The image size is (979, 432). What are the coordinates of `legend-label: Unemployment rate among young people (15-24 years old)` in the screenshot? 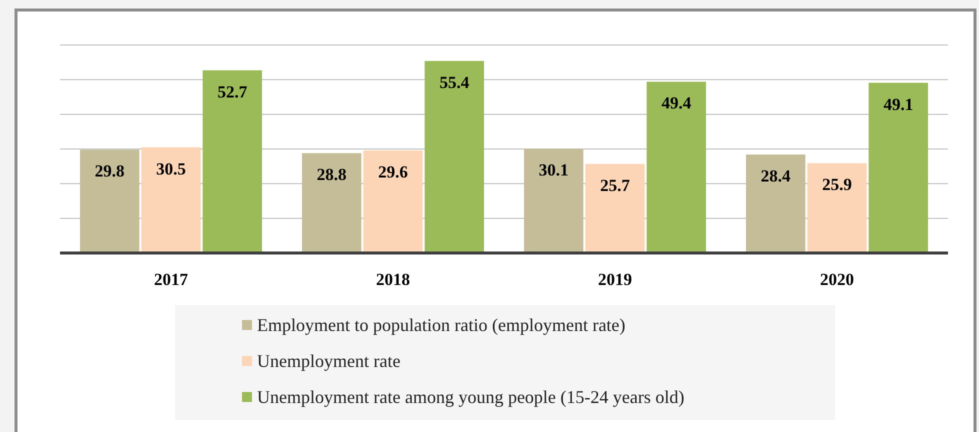 It's located at (470, 397).